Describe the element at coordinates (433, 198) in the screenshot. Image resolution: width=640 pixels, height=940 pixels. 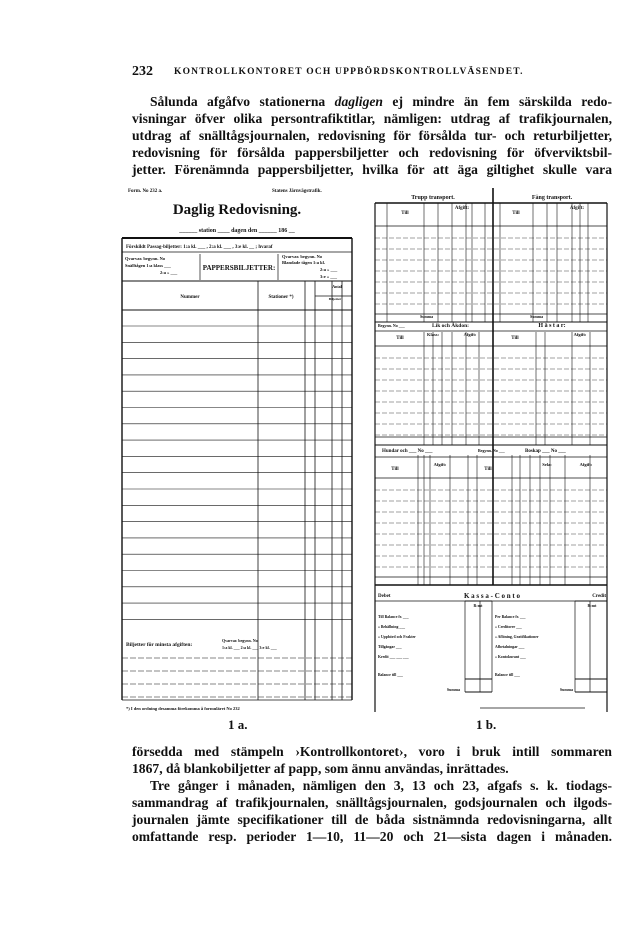
I see `section-title: Trupp transport.` at that location.